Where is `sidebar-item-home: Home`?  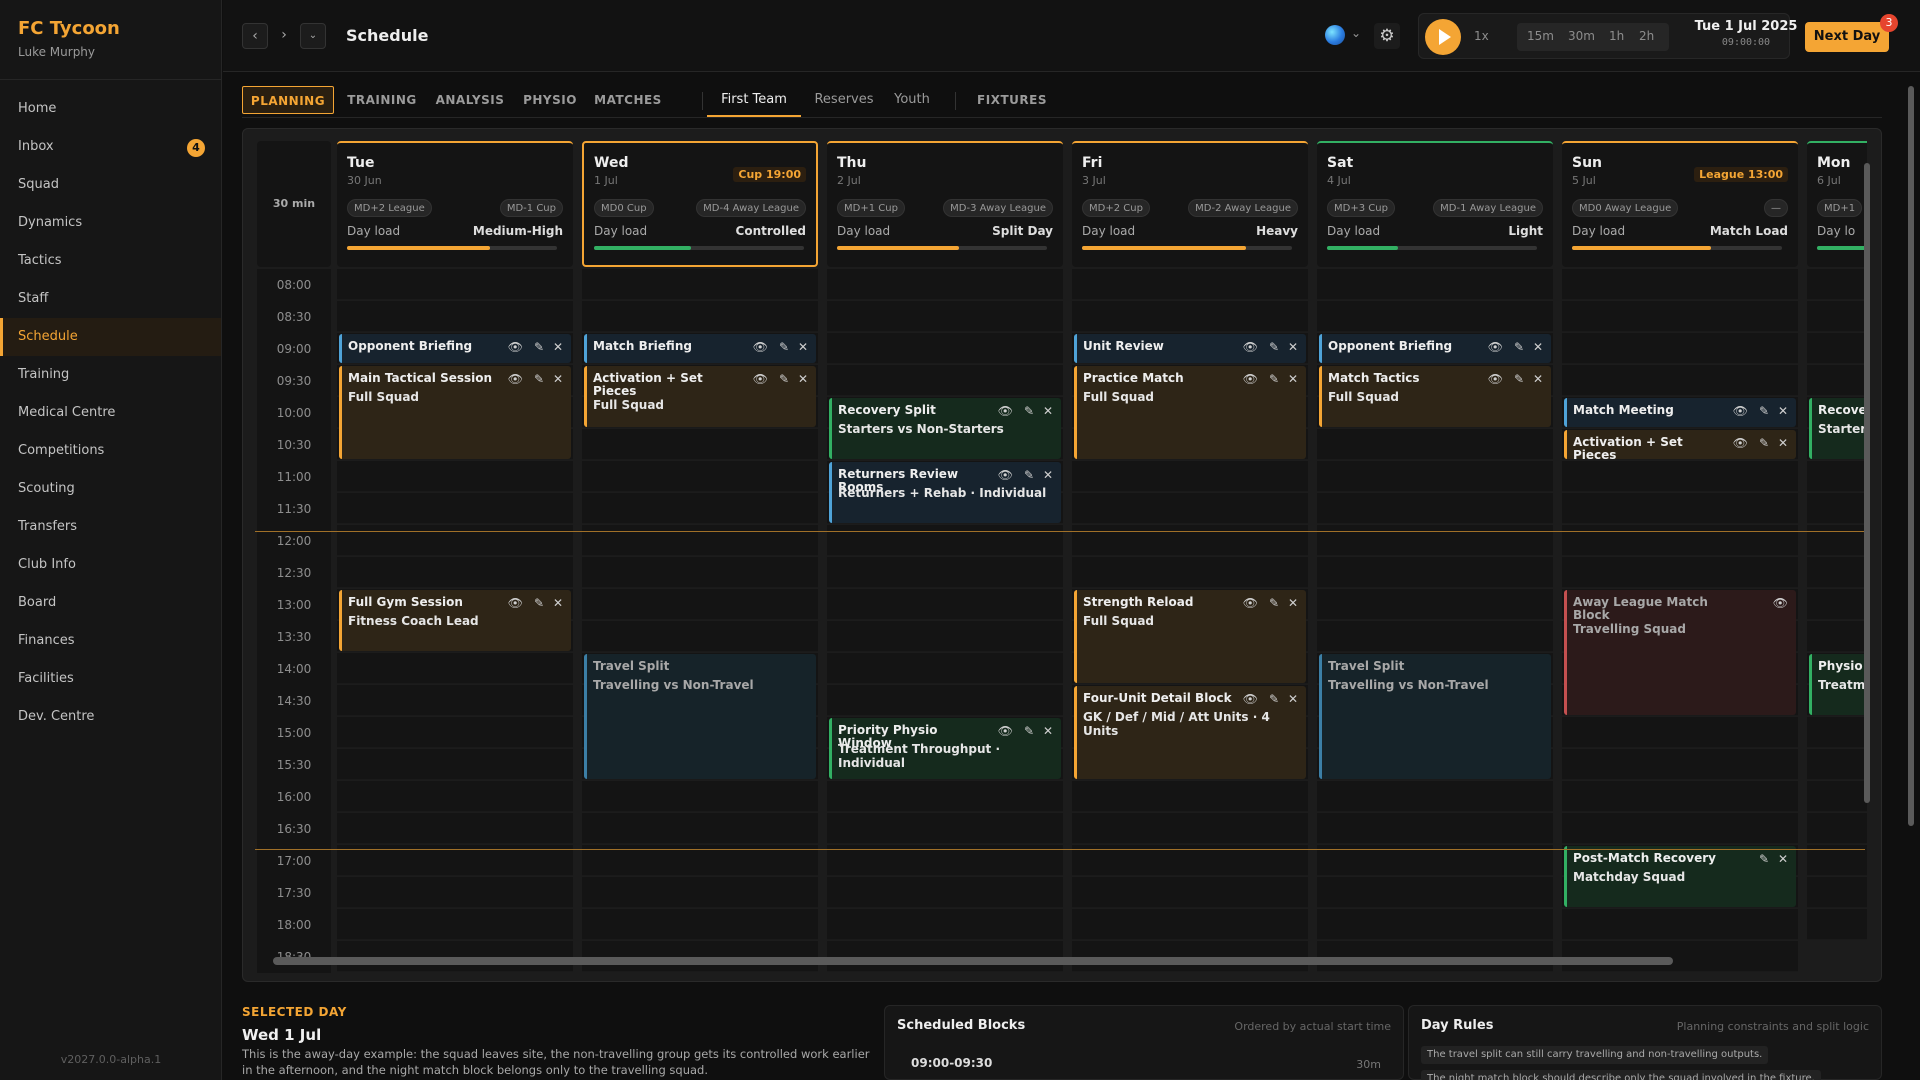
sidebar-item-home: Home is located at coordinates (110, 109).